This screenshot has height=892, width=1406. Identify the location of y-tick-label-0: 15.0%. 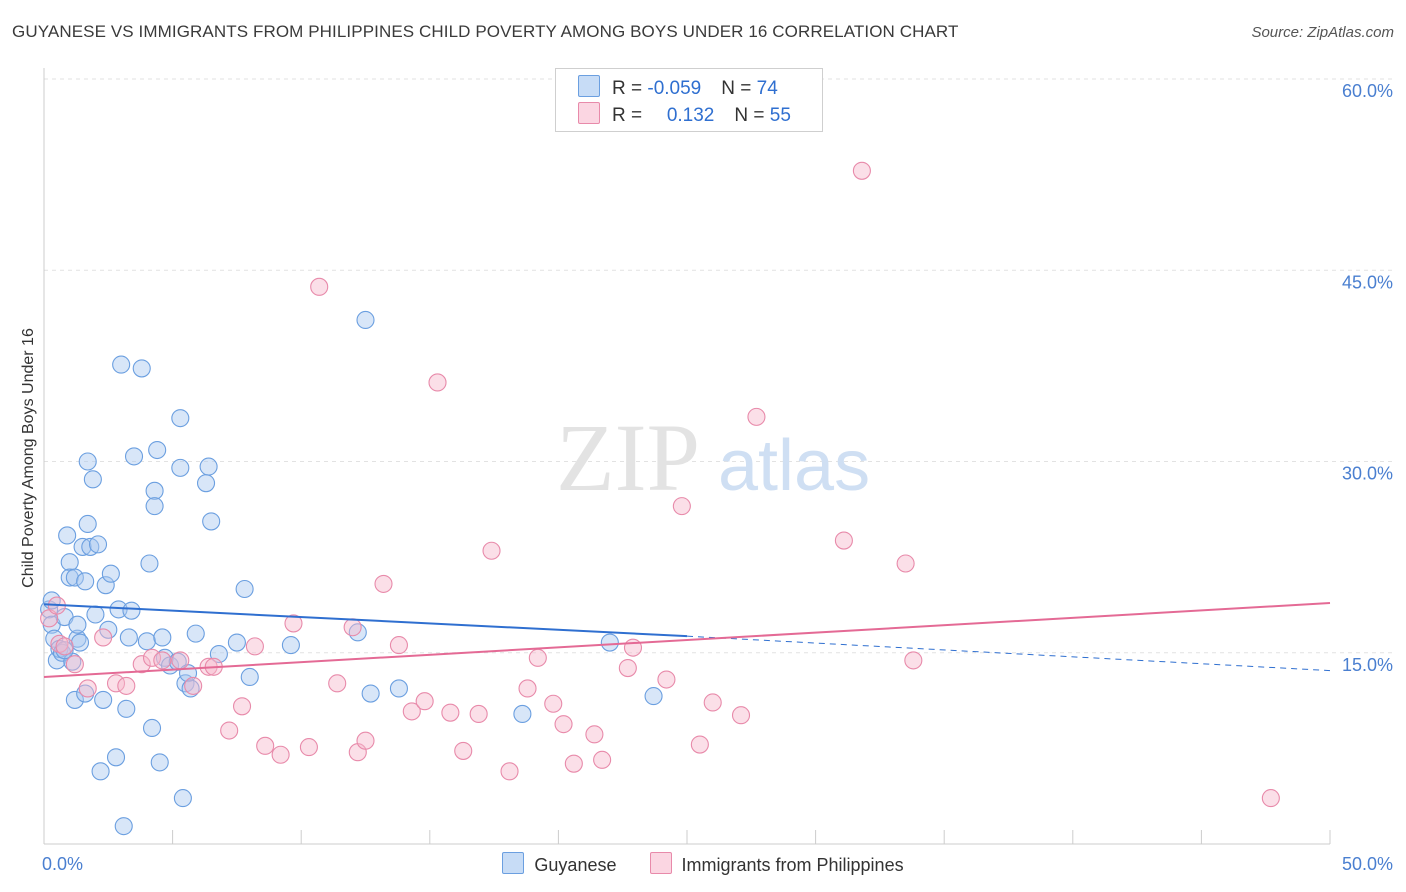
(1367, 665).